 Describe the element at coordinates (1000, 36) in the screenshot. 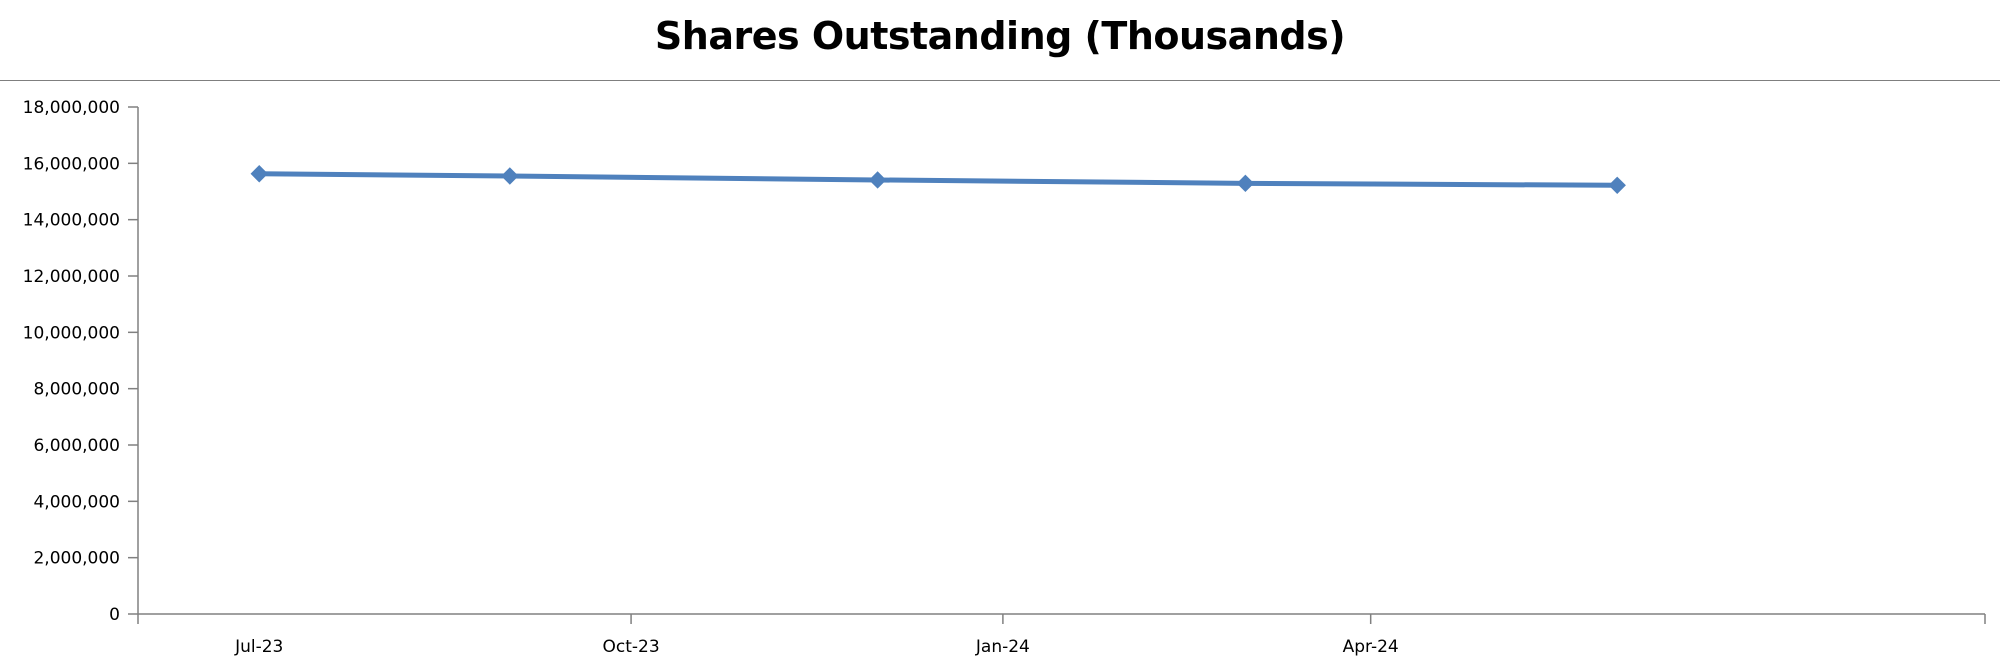

I see `chart-title: Shares Outstanding (Thousands)` at that location.